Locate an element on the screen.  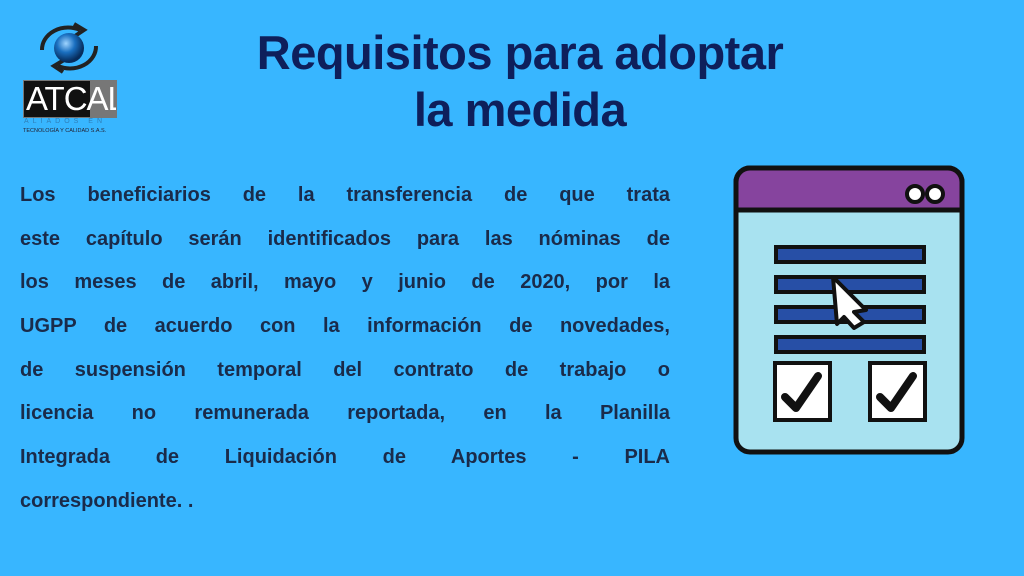
logo-tagline: ALIADOS EN is located at coordinates (65, 121).